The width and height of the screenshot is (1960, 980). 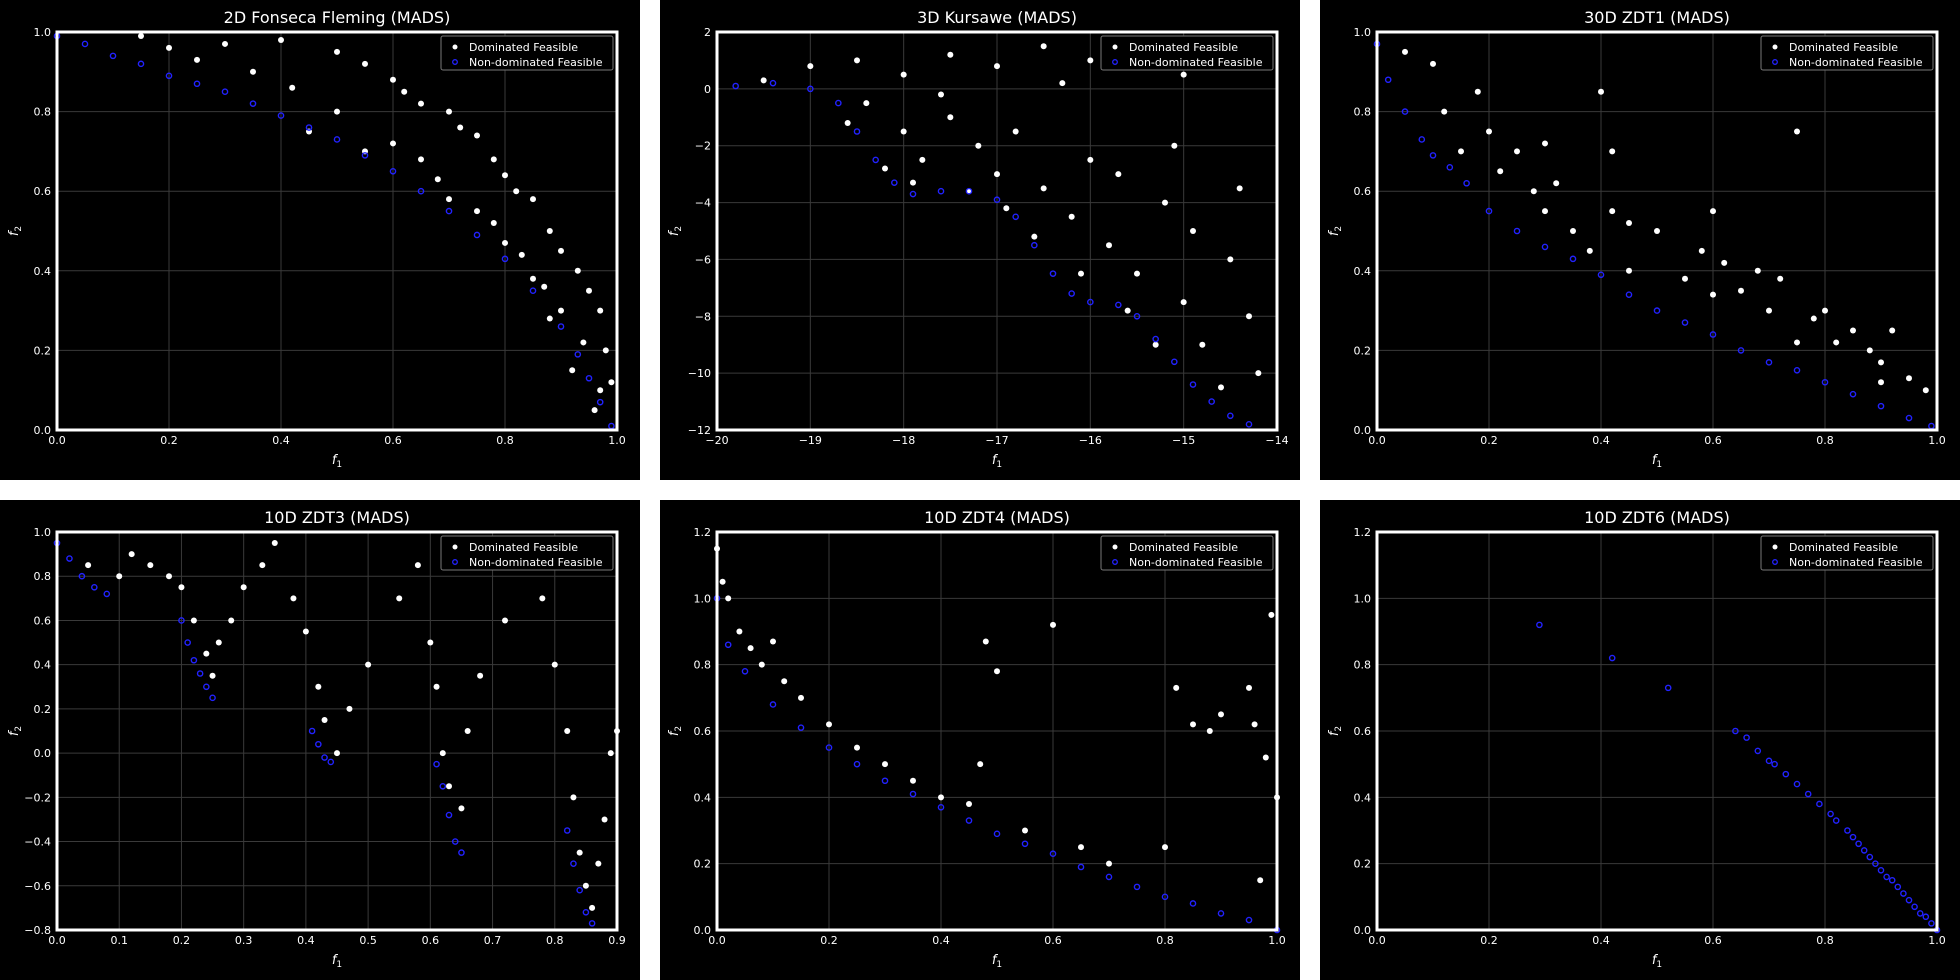 I want to click on x-tick-label: 0.3, so click(x=244, y=940).